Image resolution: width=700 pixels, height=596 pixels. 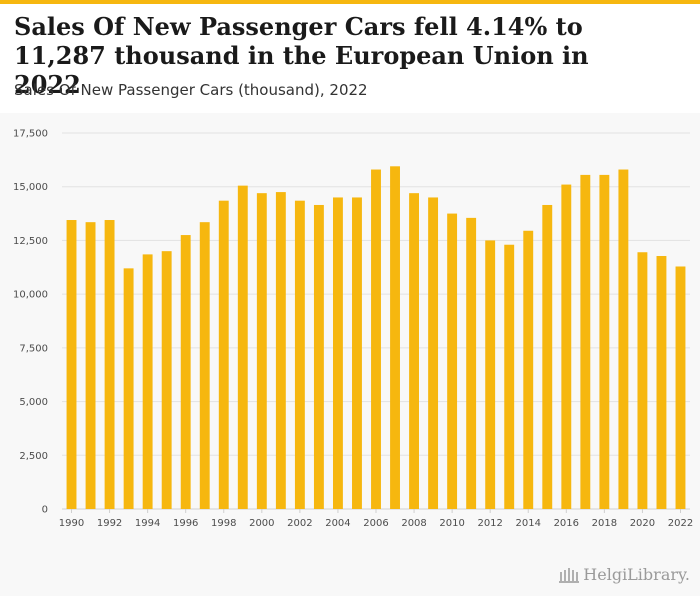 I want to click on bar-1993, so click(x=128, y=388).